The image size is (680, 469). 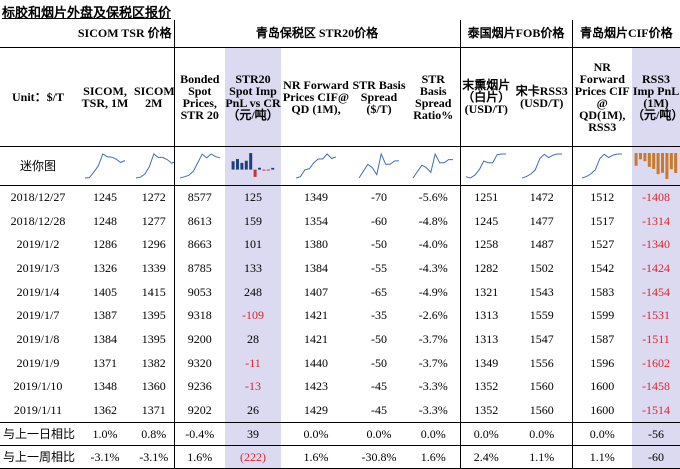 What do you see at coordinates (199, 244) in the screenshot?
I see `table-cell: 8663` at bounding box center [199, 244].